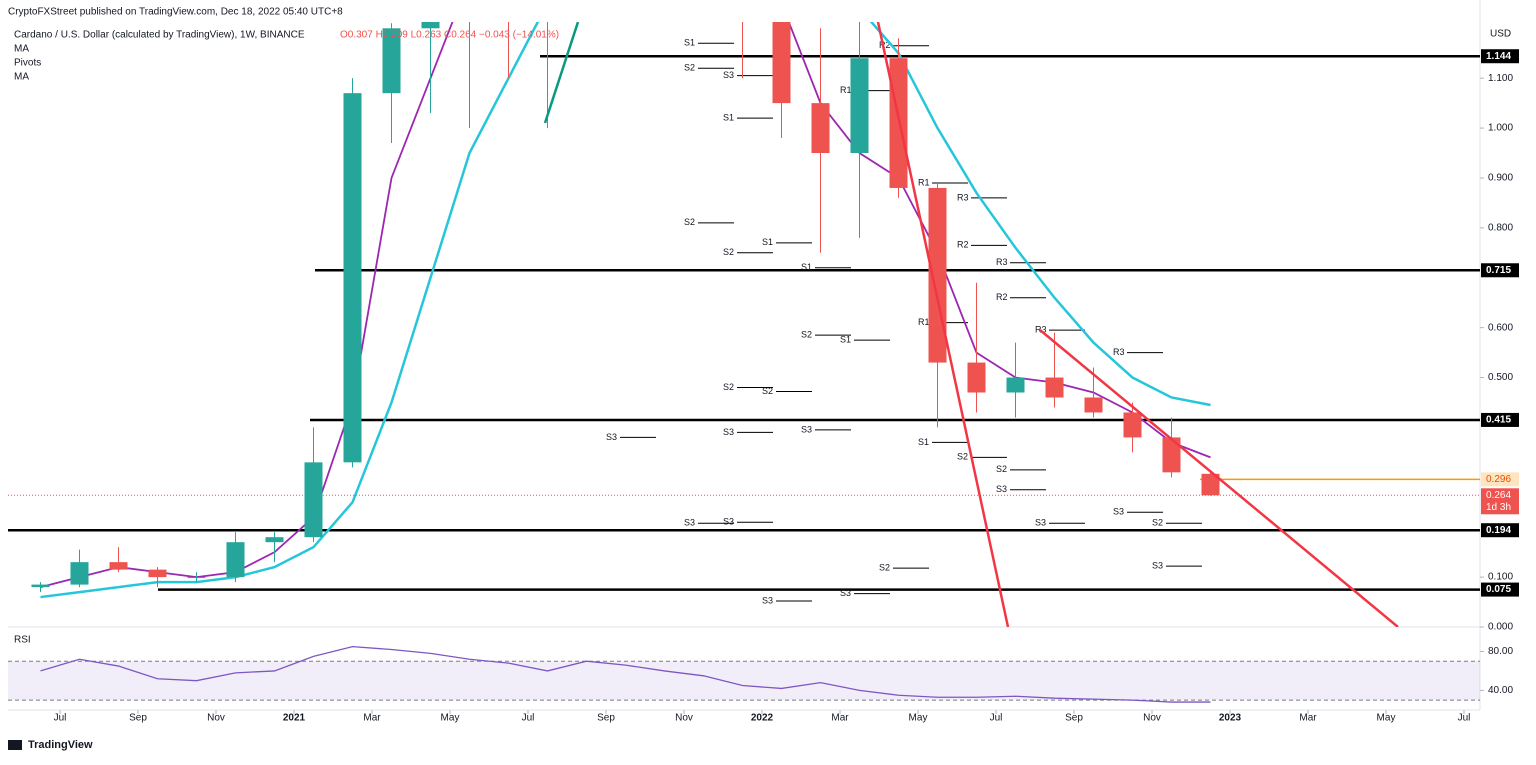 This screenshot has height=765, width=1536. What do you see at coordinates (1230, 718) in the screenshot?
I see `x-tick-label: 2023` at bounding box center [1230, 718].